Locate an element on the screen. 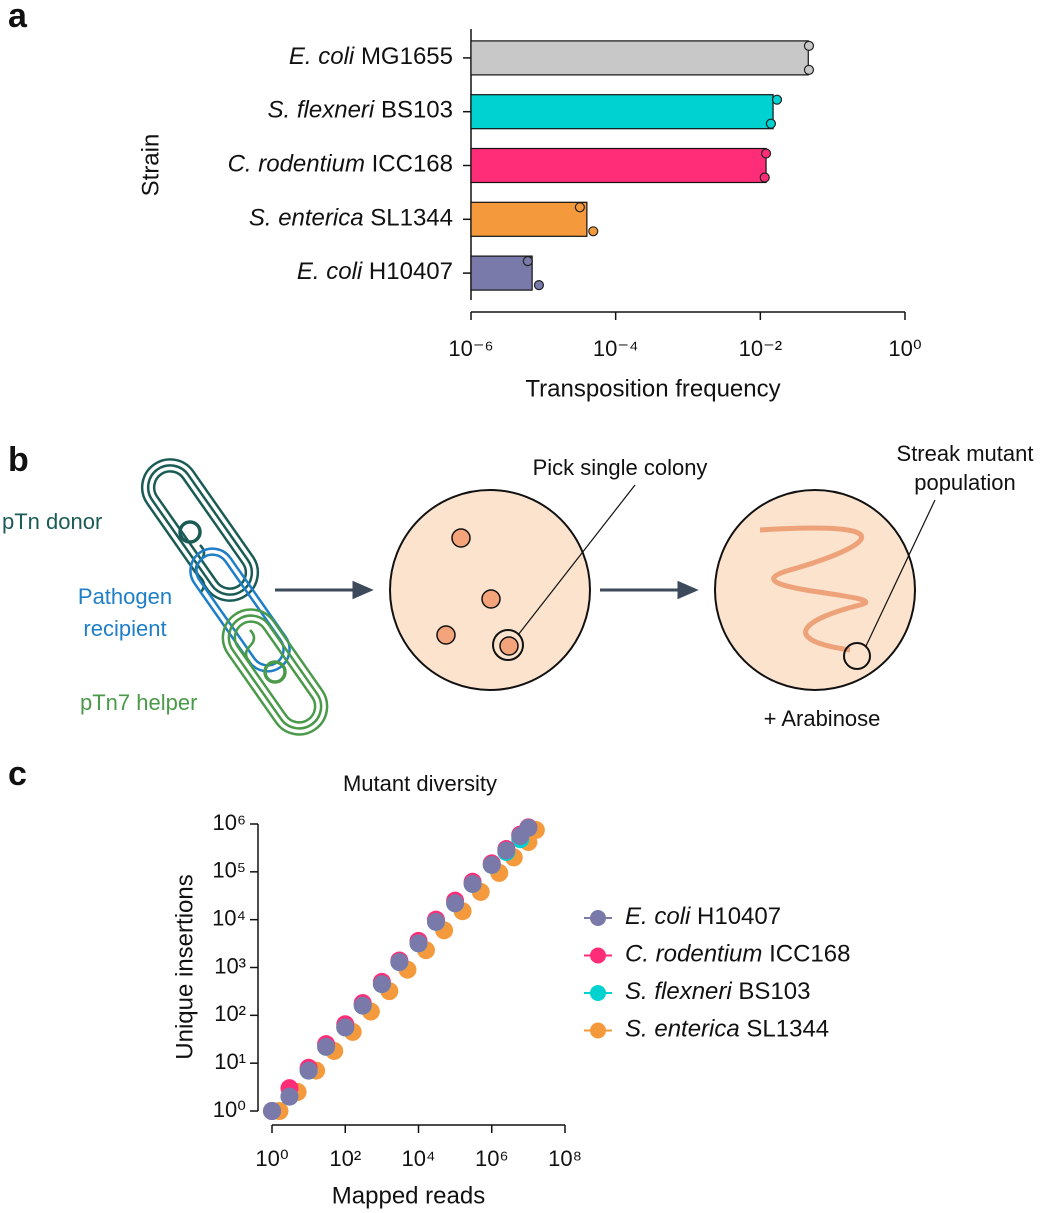  panel-label: c is located at coordinates (17, 774).